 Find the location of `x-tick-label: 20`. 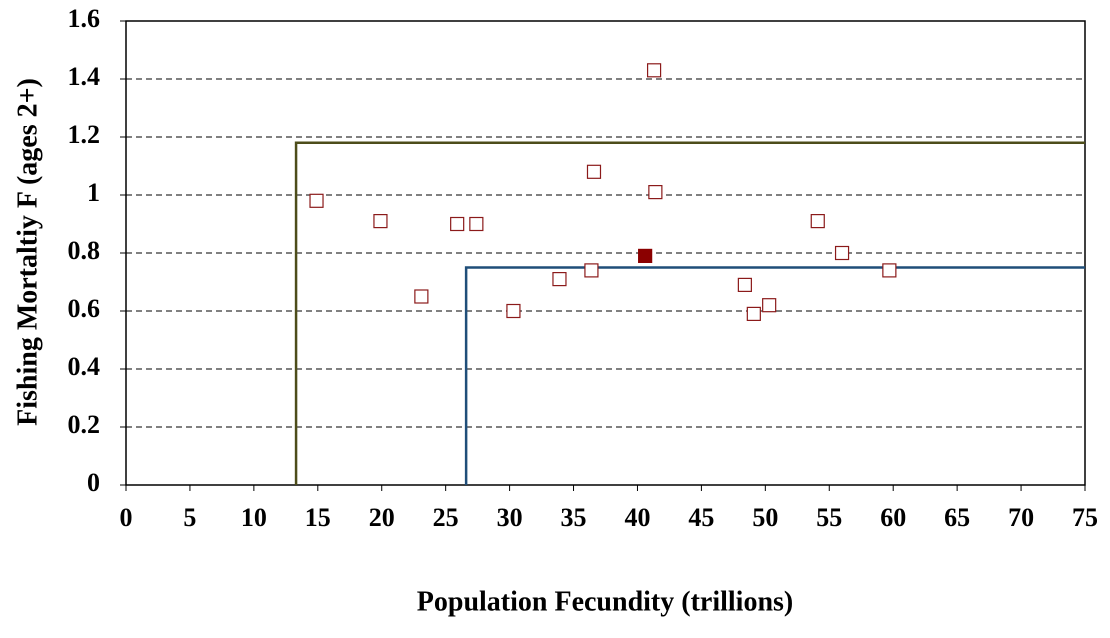

x-tick-label: 20 is located at coordinates (382, 517).